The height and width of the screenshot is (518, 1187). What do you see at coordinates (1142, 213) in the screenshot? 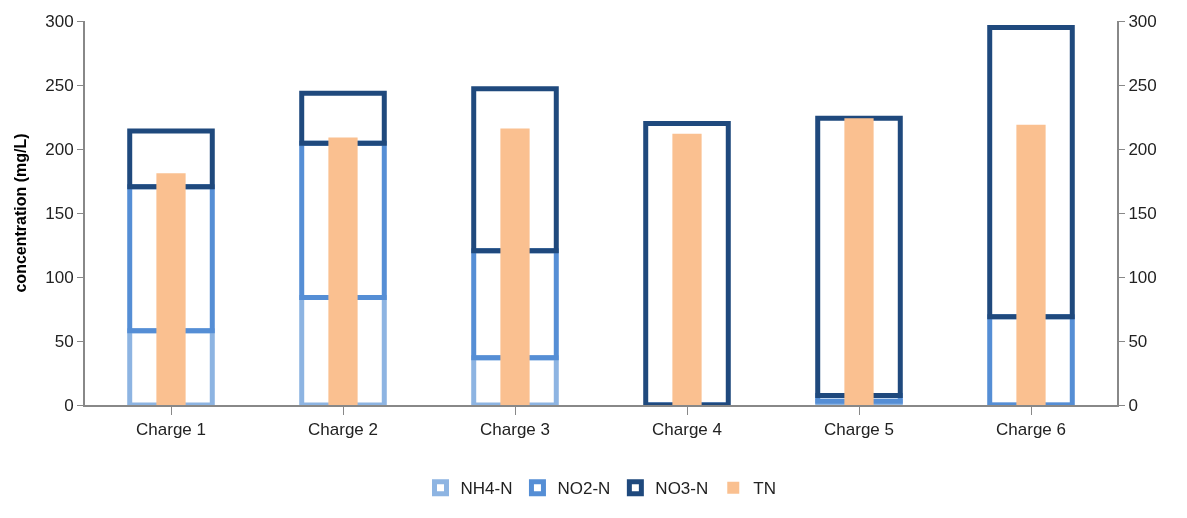
I see `y2-tick-label: 150` at bounding box center [1142, 213].